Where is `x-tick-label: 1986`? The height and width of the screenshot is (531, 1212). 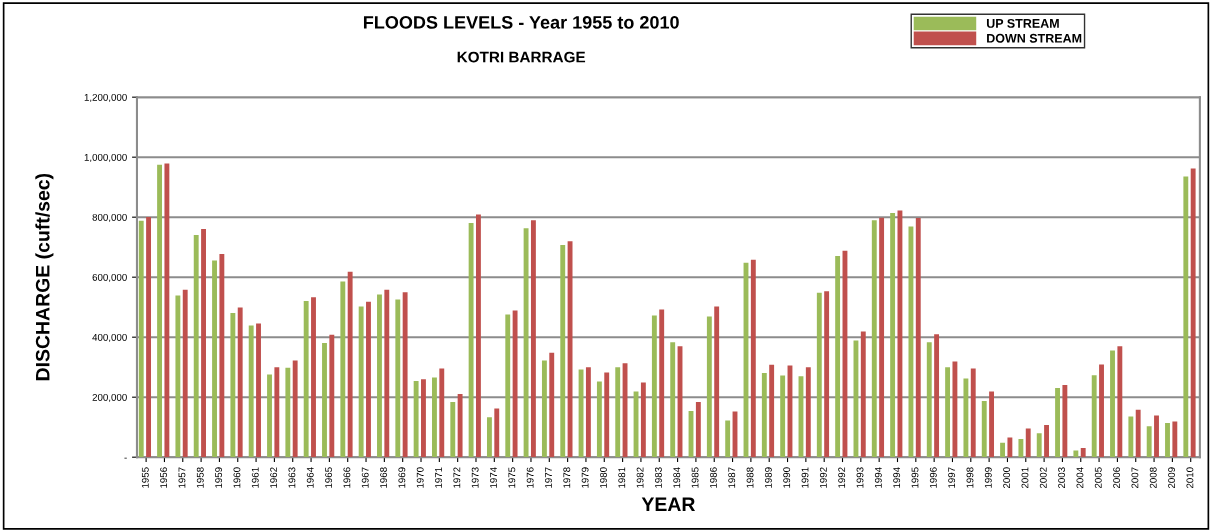 x-tick-label: 1986 is located at coordinates (713, 477).